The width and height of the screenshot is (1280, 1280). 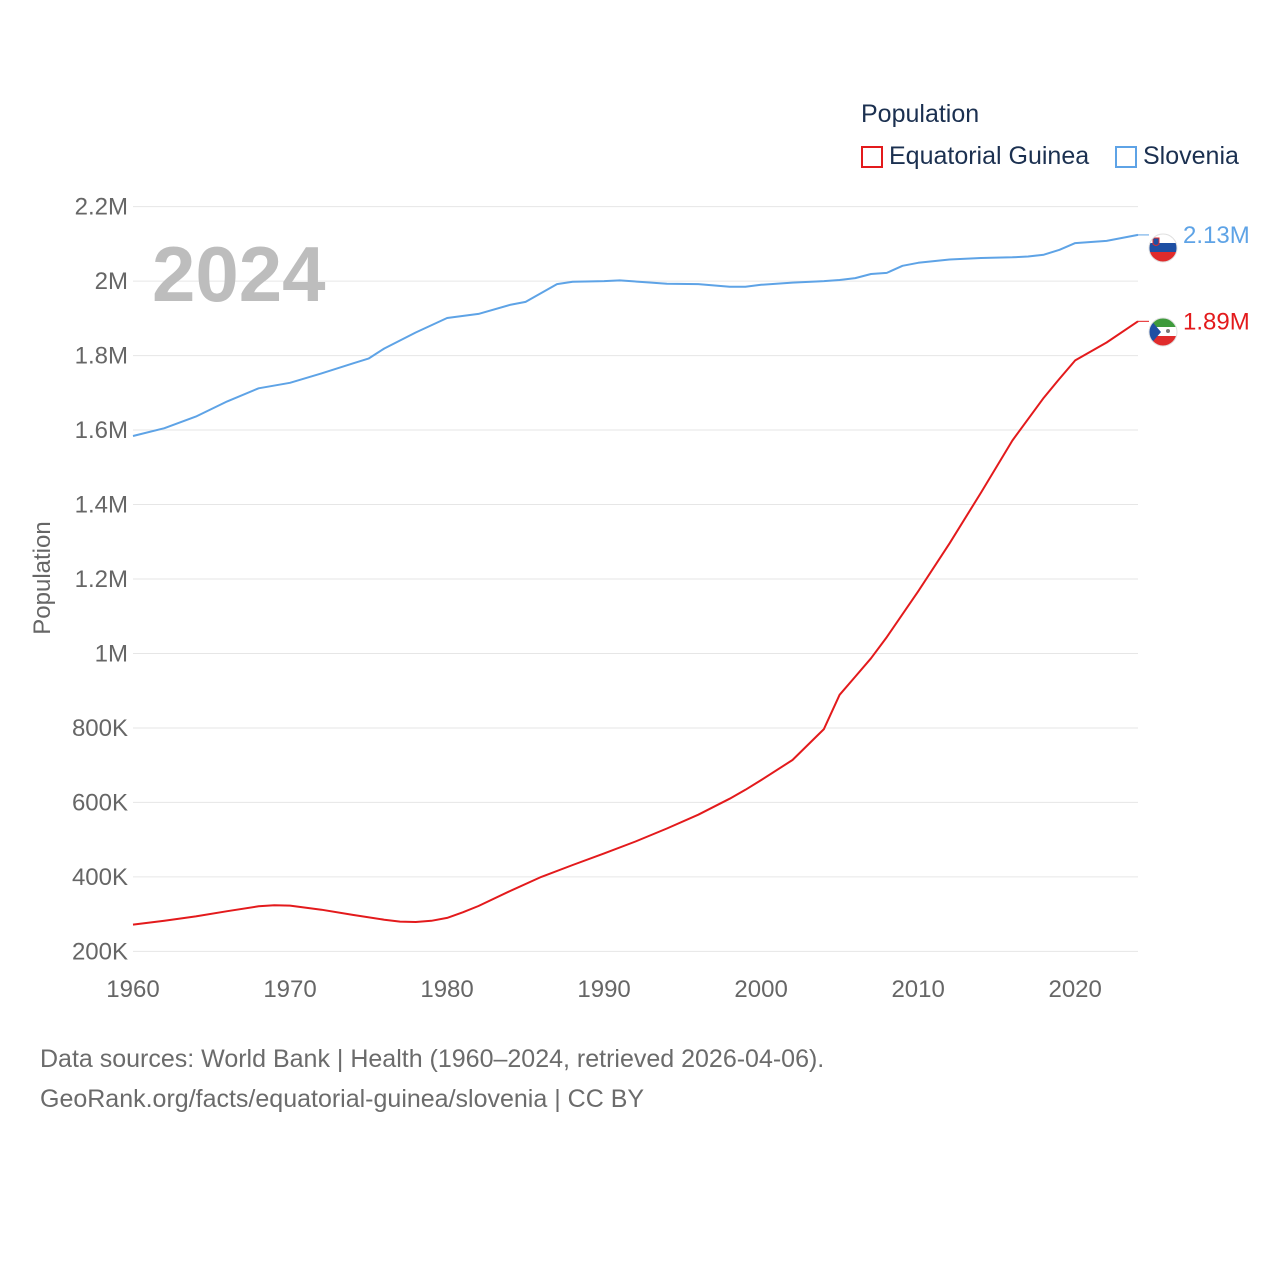 What do you see at coordinates (42, 577) in the screenshot?
I see `y-axis-label: Population` at bounding box center [42, 577].